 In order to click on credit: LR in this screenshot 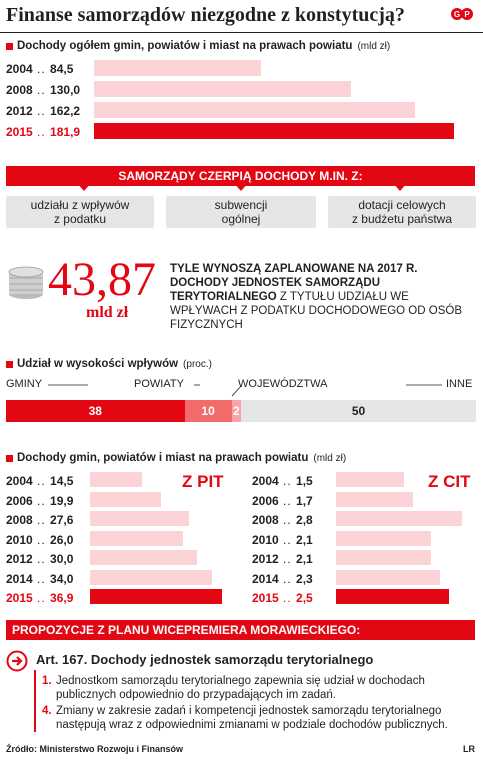, I will do `click(469, 749)`.